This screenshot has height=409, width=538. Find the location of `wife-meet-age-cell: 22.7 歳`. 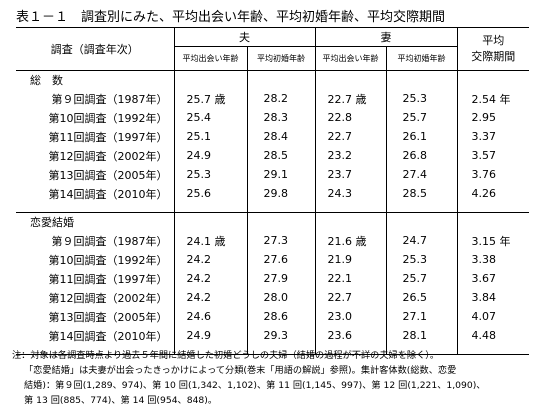

wife-meet-age-cell: 22.7 歳 is located at coordinates (350, 98).